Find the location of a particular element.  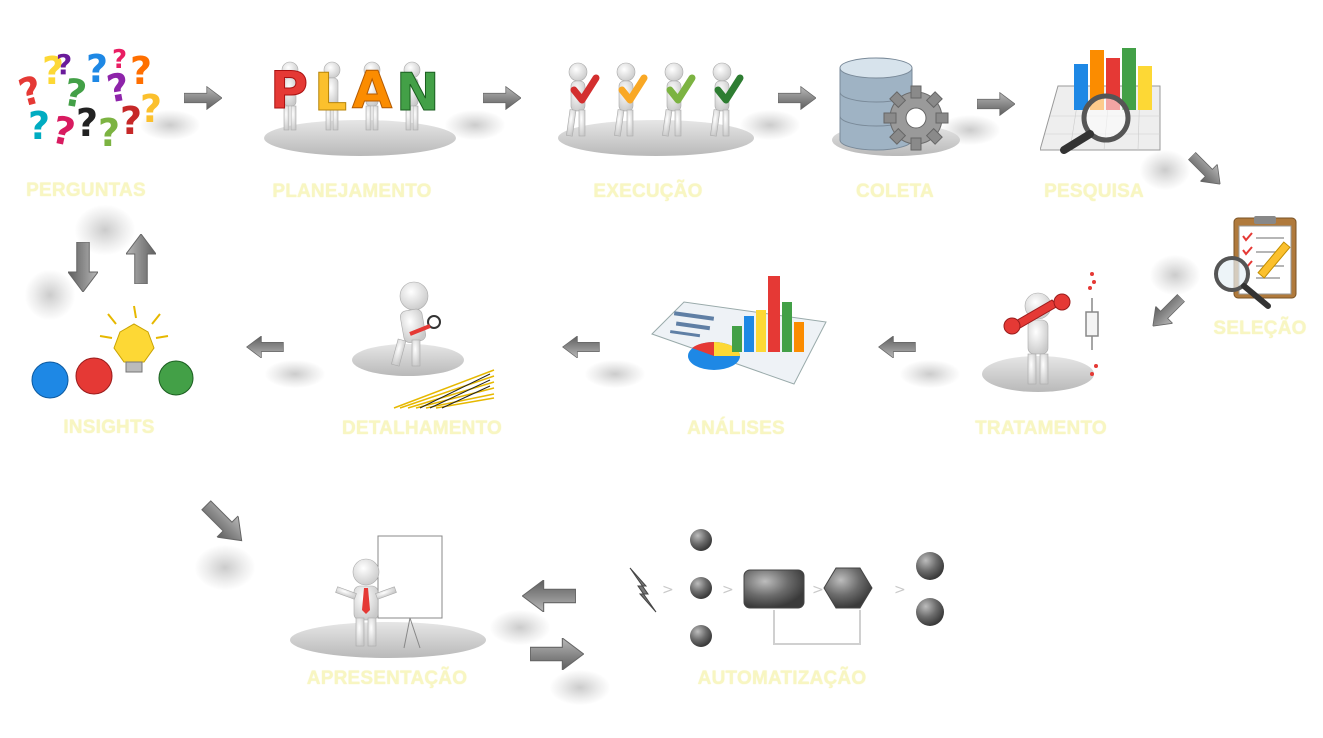

step-label-selecao: SELEÇÃO is located at coordinates (1260, 328).